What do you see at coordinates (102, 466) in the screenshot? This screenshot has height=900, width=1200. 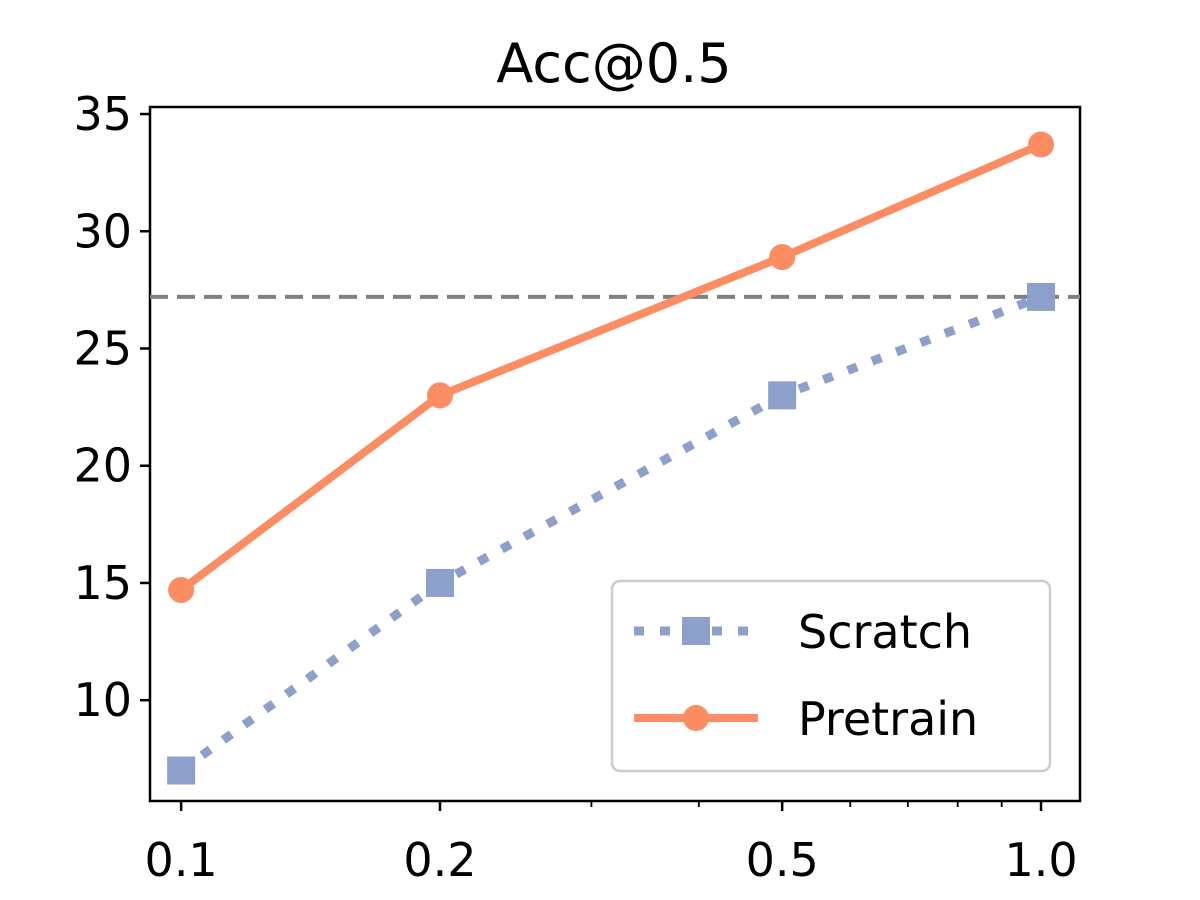 I see `y-tick-label: 20` at bounding box center [102, 466].